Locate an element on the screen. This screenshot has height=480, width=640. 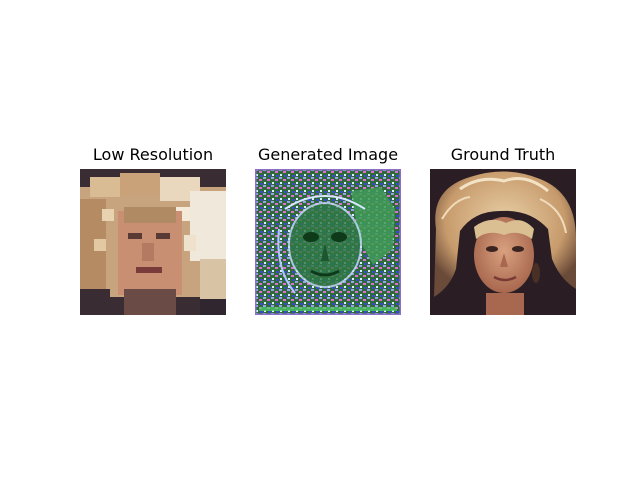
panel-title-low-resolution: Low Resolution is located at coordinates (153, 154).